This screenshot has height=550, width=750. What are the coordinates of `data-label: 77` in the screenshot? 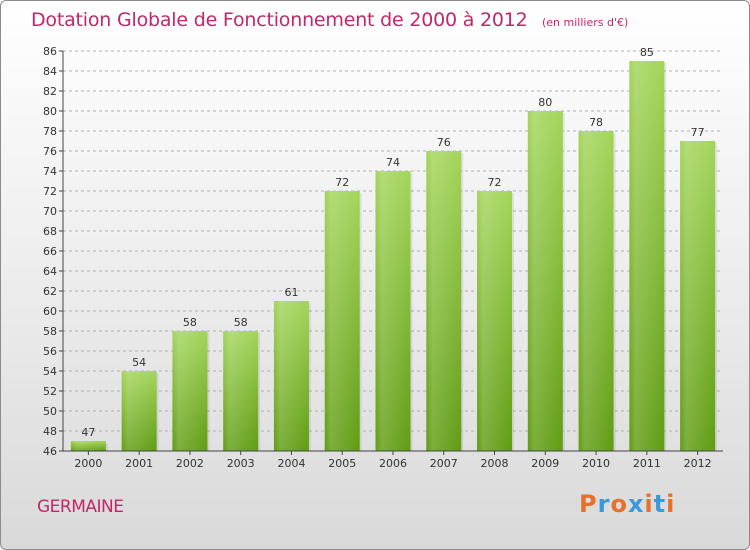 It's located at (698, 132).